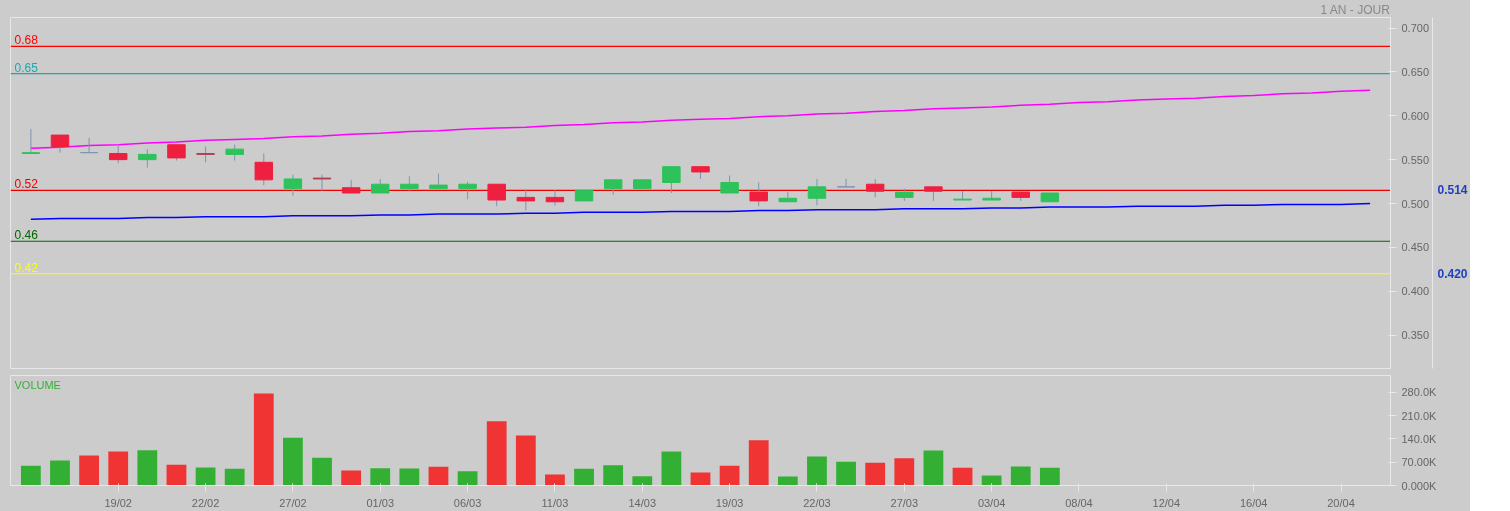 This screenshot has height=511, width=1510. I want to click on y2-tick-label: 0.514, so click(1452, 190).